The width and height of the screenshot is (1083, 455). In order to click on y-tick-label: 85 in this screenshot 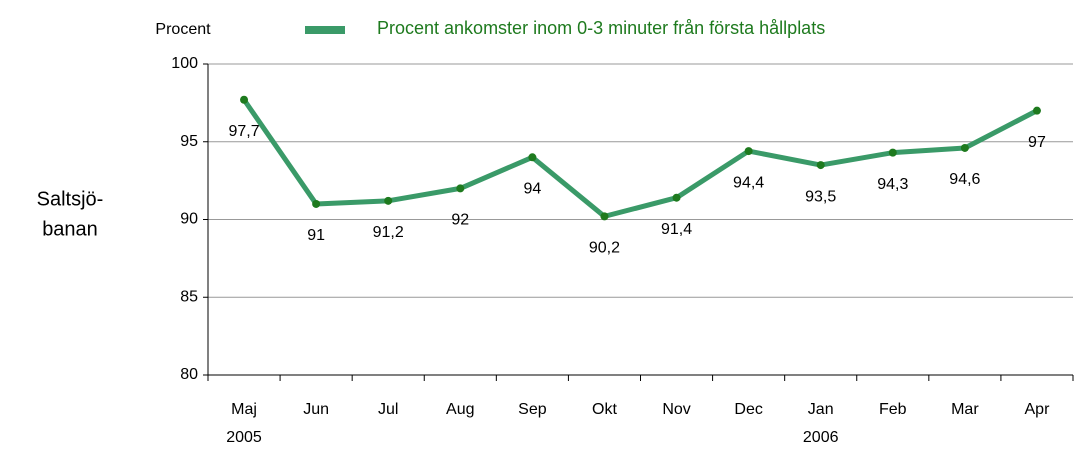, I will do `click(189, 296)`.